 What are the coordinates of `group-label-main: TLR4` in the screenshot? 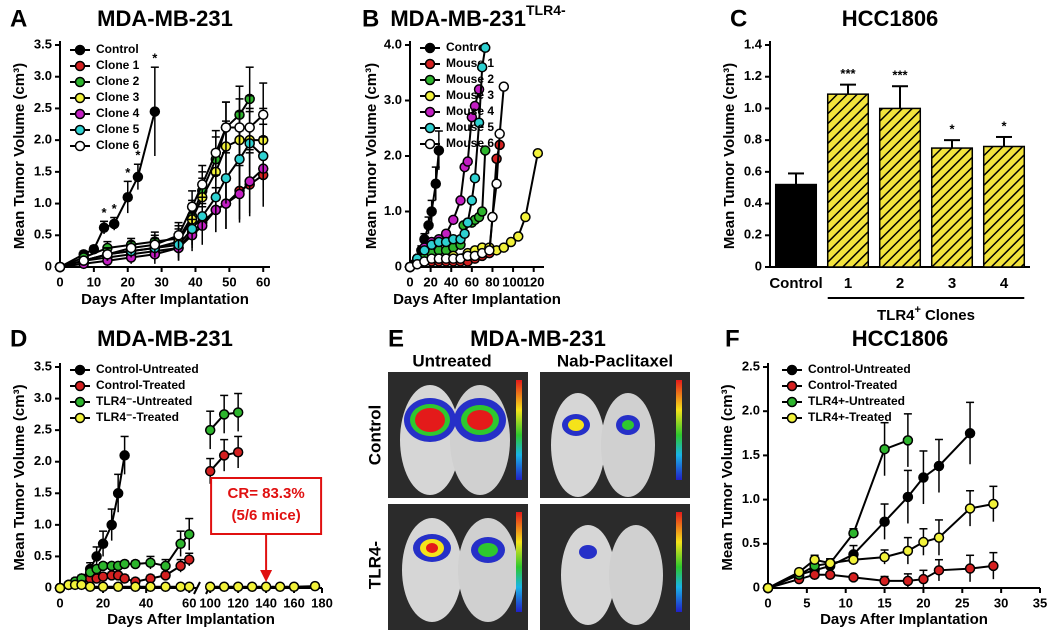 It's located at (896, 315).